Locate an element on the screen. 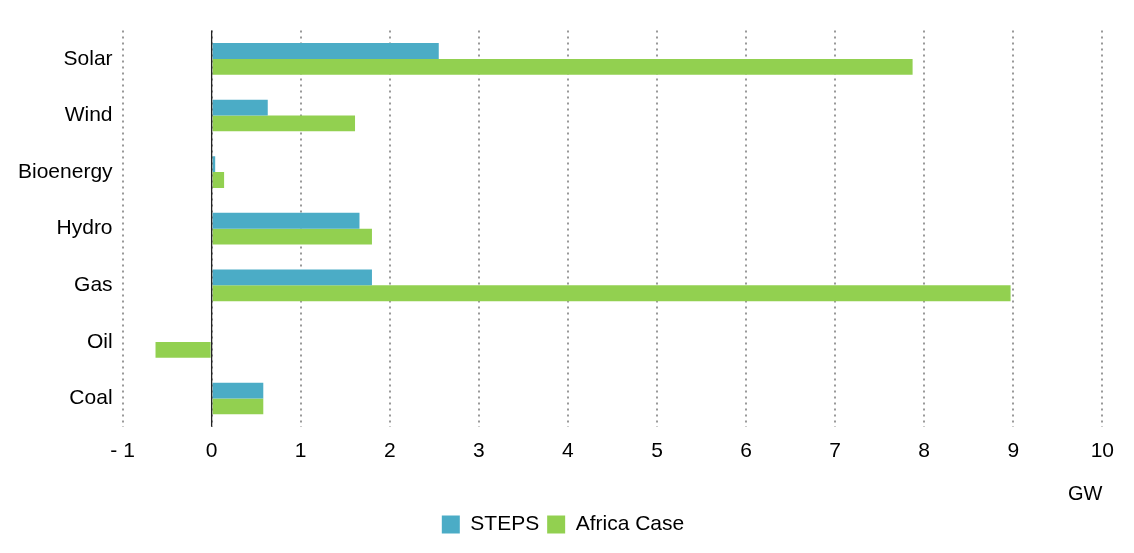 This screenshot has width=1134, height=553. y-tick-label: Hydro is located at coordinates (84, 227).